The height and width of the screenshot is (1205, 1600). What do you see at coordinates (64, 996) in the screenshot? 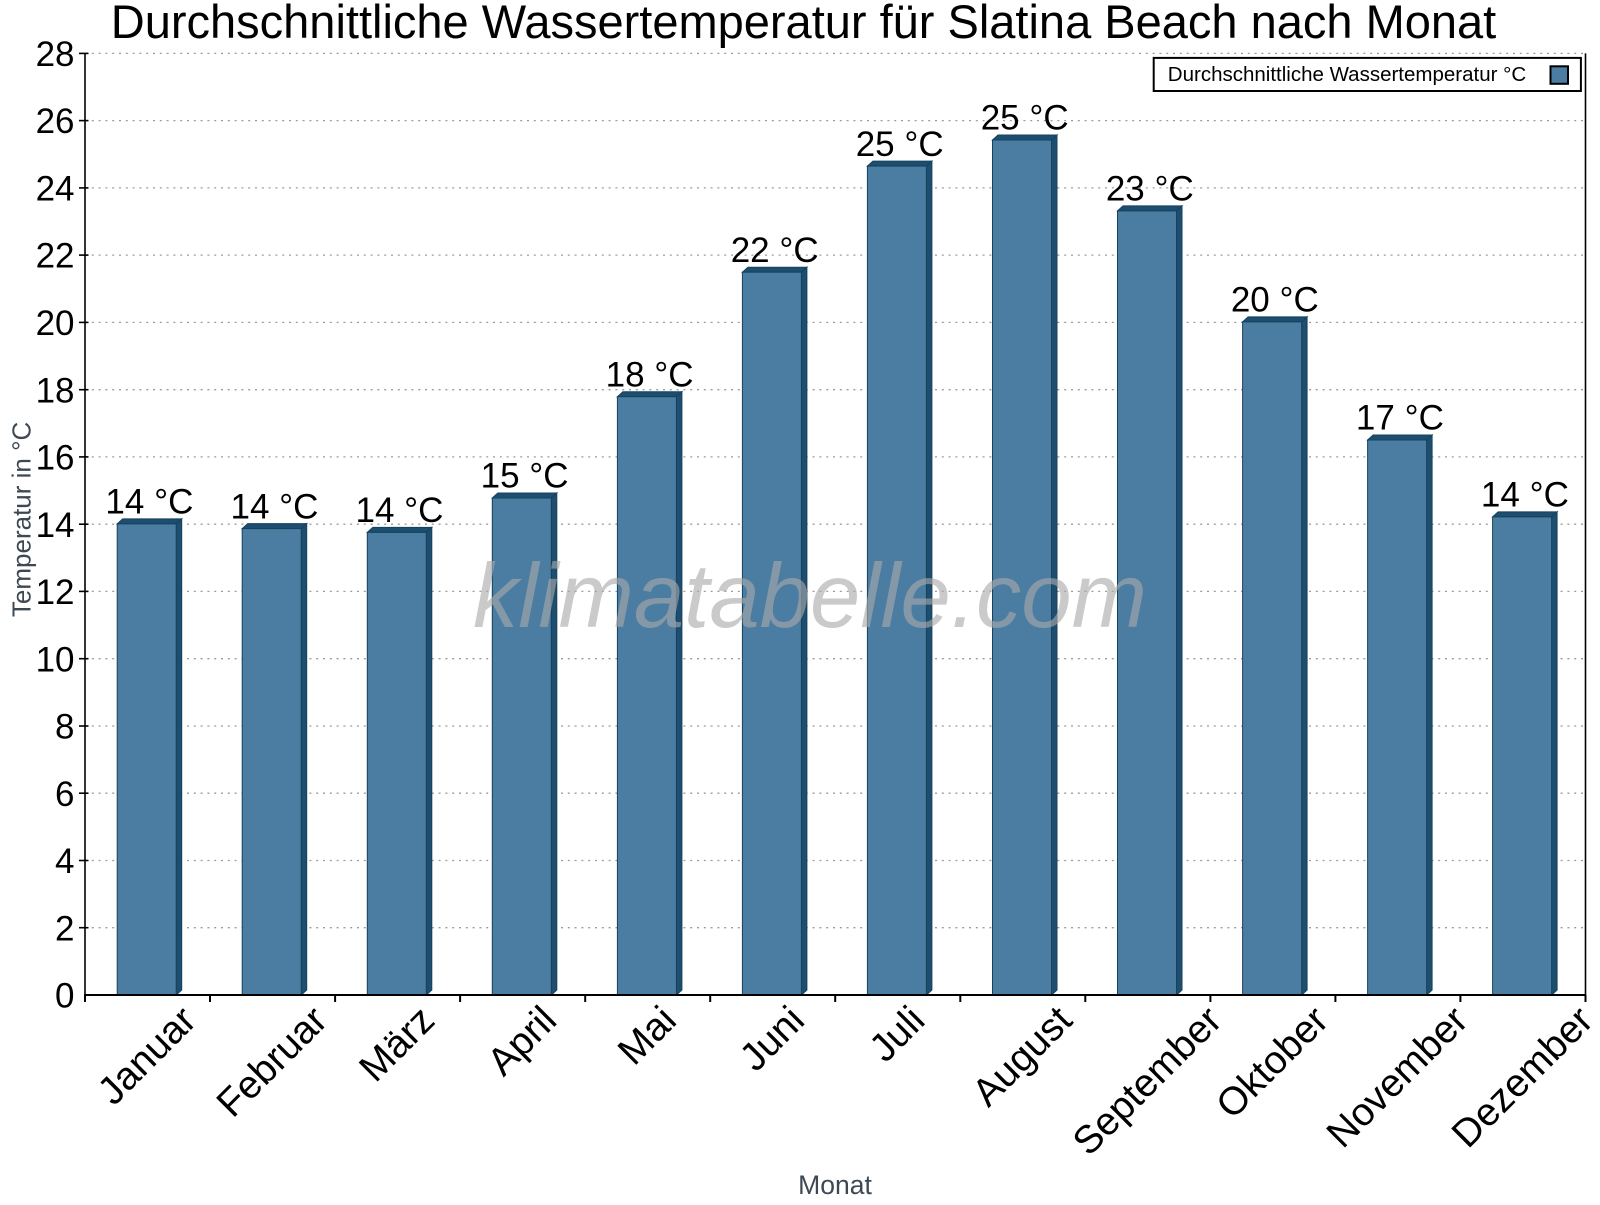
I see `svg-text: 0` at bounding box center [64, 996].